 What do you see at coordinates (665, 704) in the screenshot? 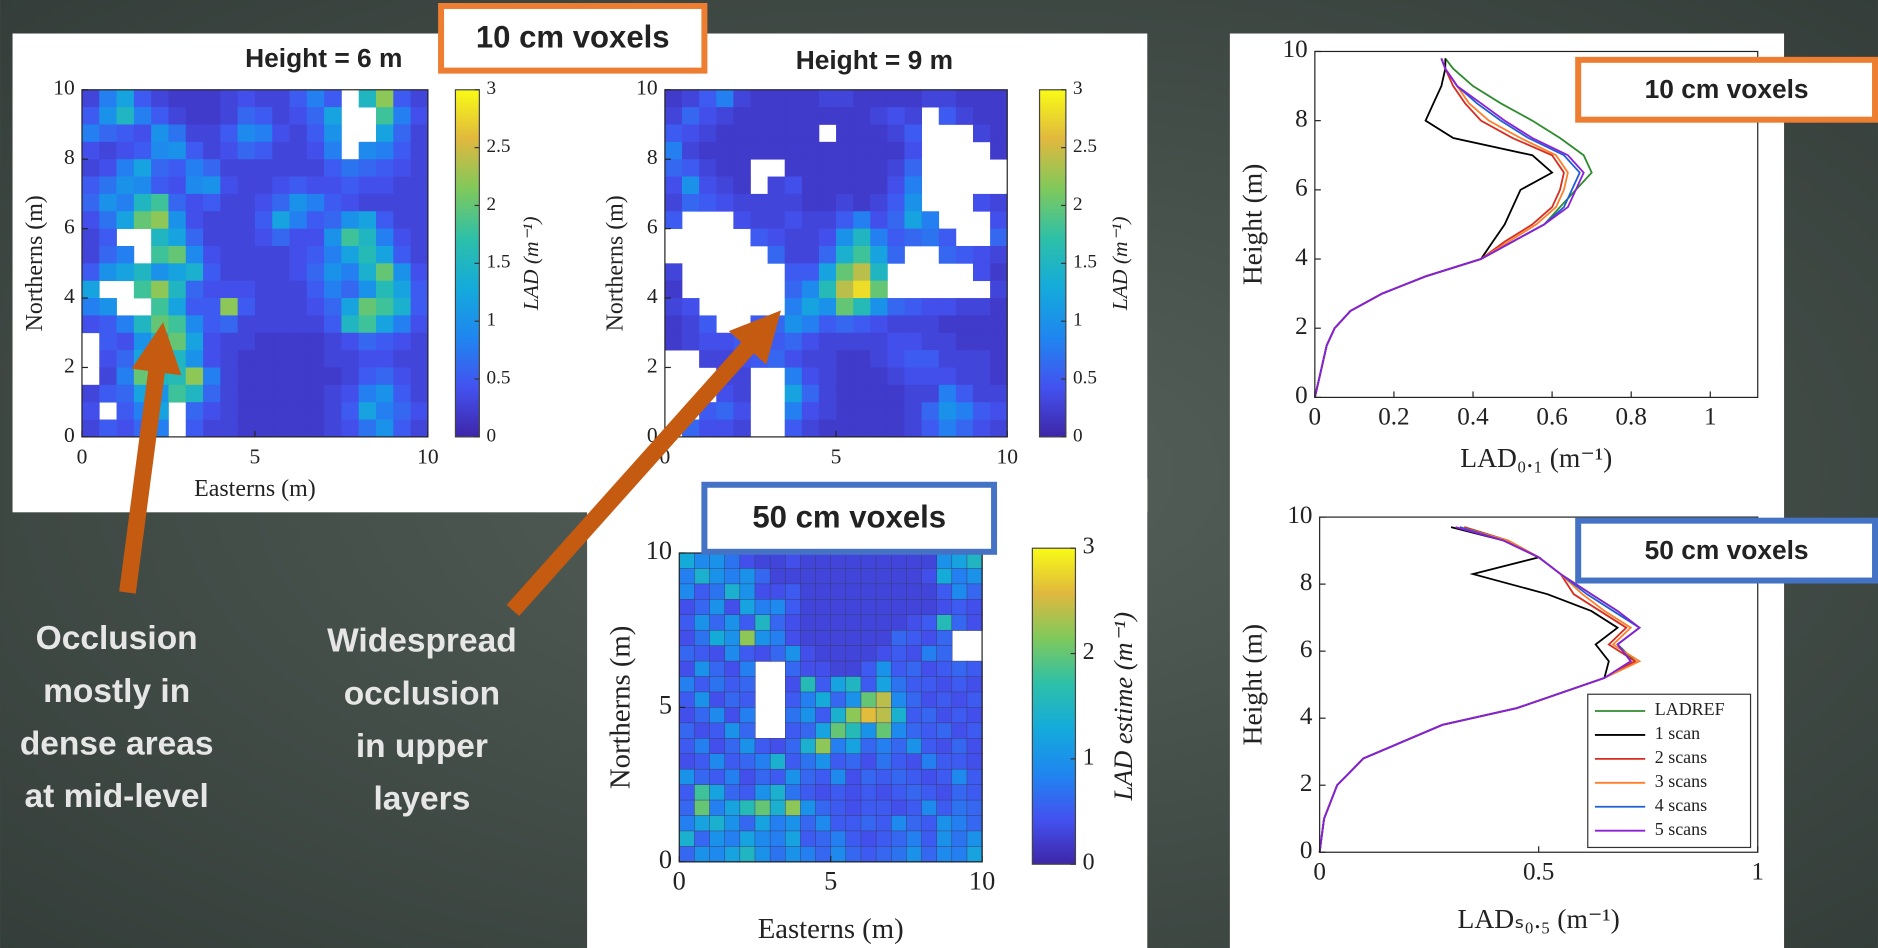
I see `y-tick-label: 5` at bounding box center [665, 704].